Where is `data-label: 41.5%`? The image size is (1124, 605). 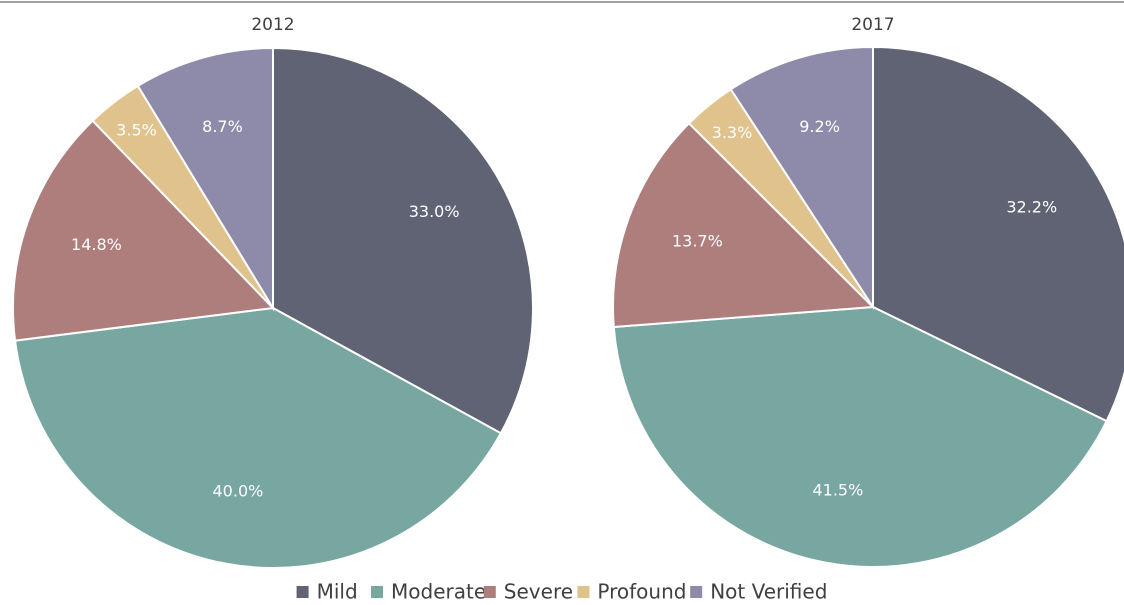
data-label: 41.5% is located at coordinates (837, 489).